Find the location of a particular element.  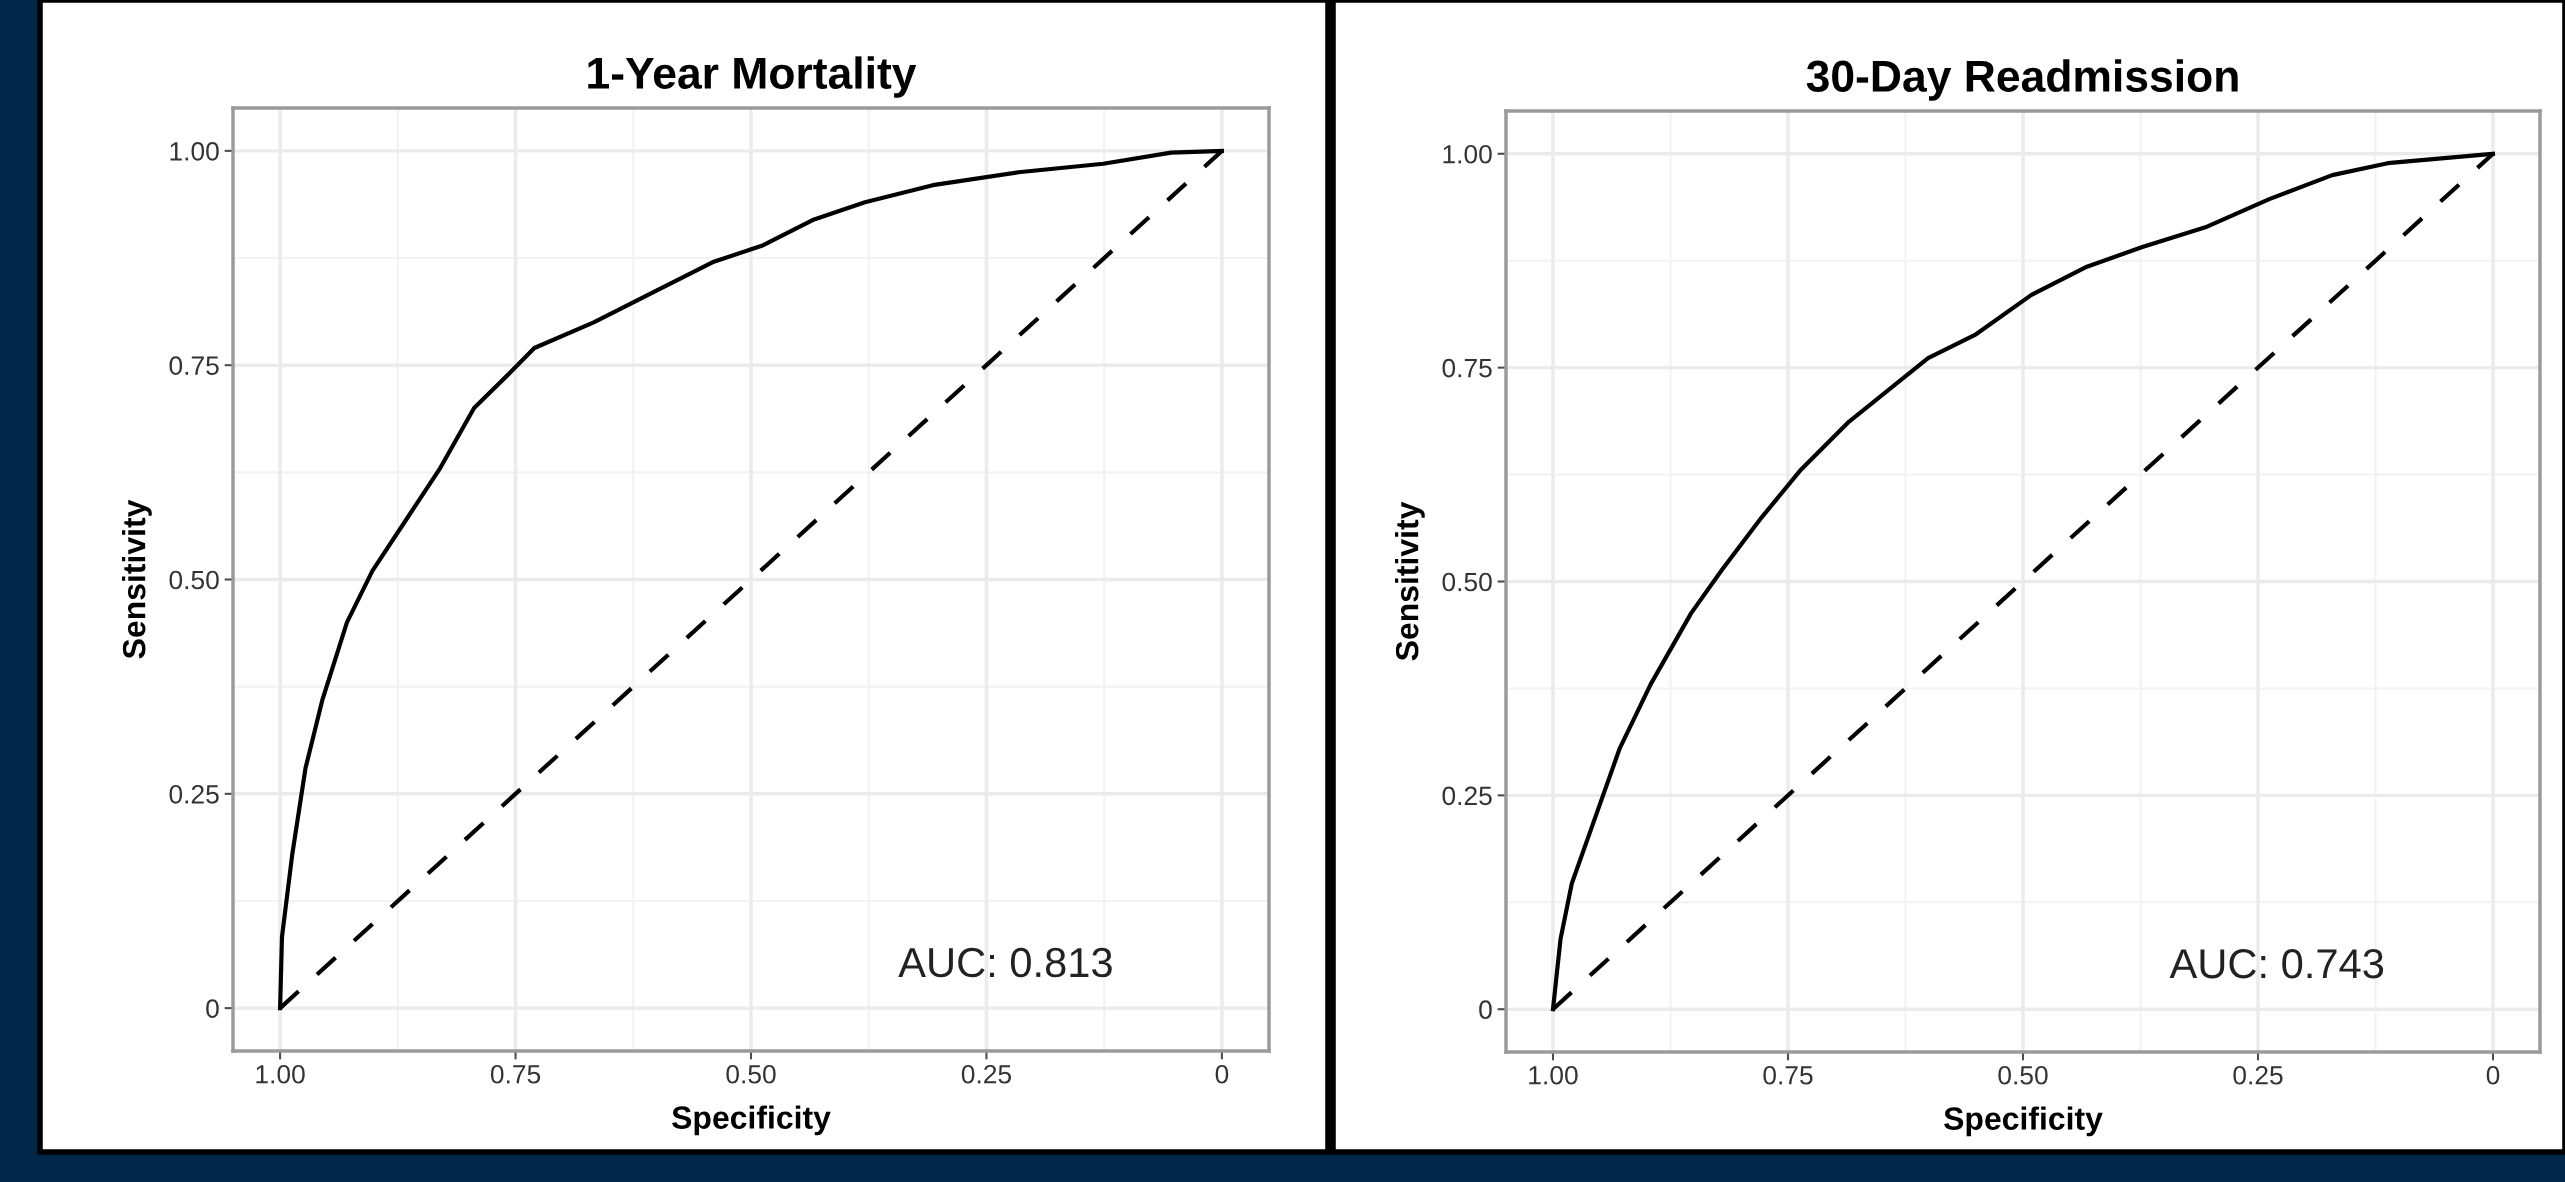

annotation: AUC: 0.813 is located at coordinates (1005, 962).